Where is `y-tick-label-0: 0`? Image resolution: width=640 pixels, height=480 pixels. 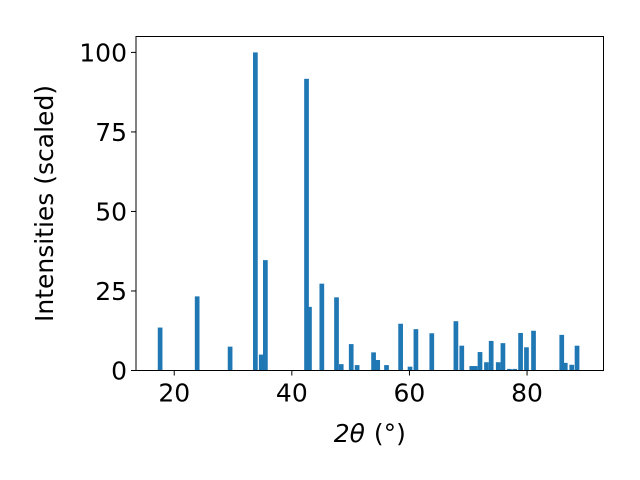 y-tick-label-0: 0 is located at coordinates (119, 371).